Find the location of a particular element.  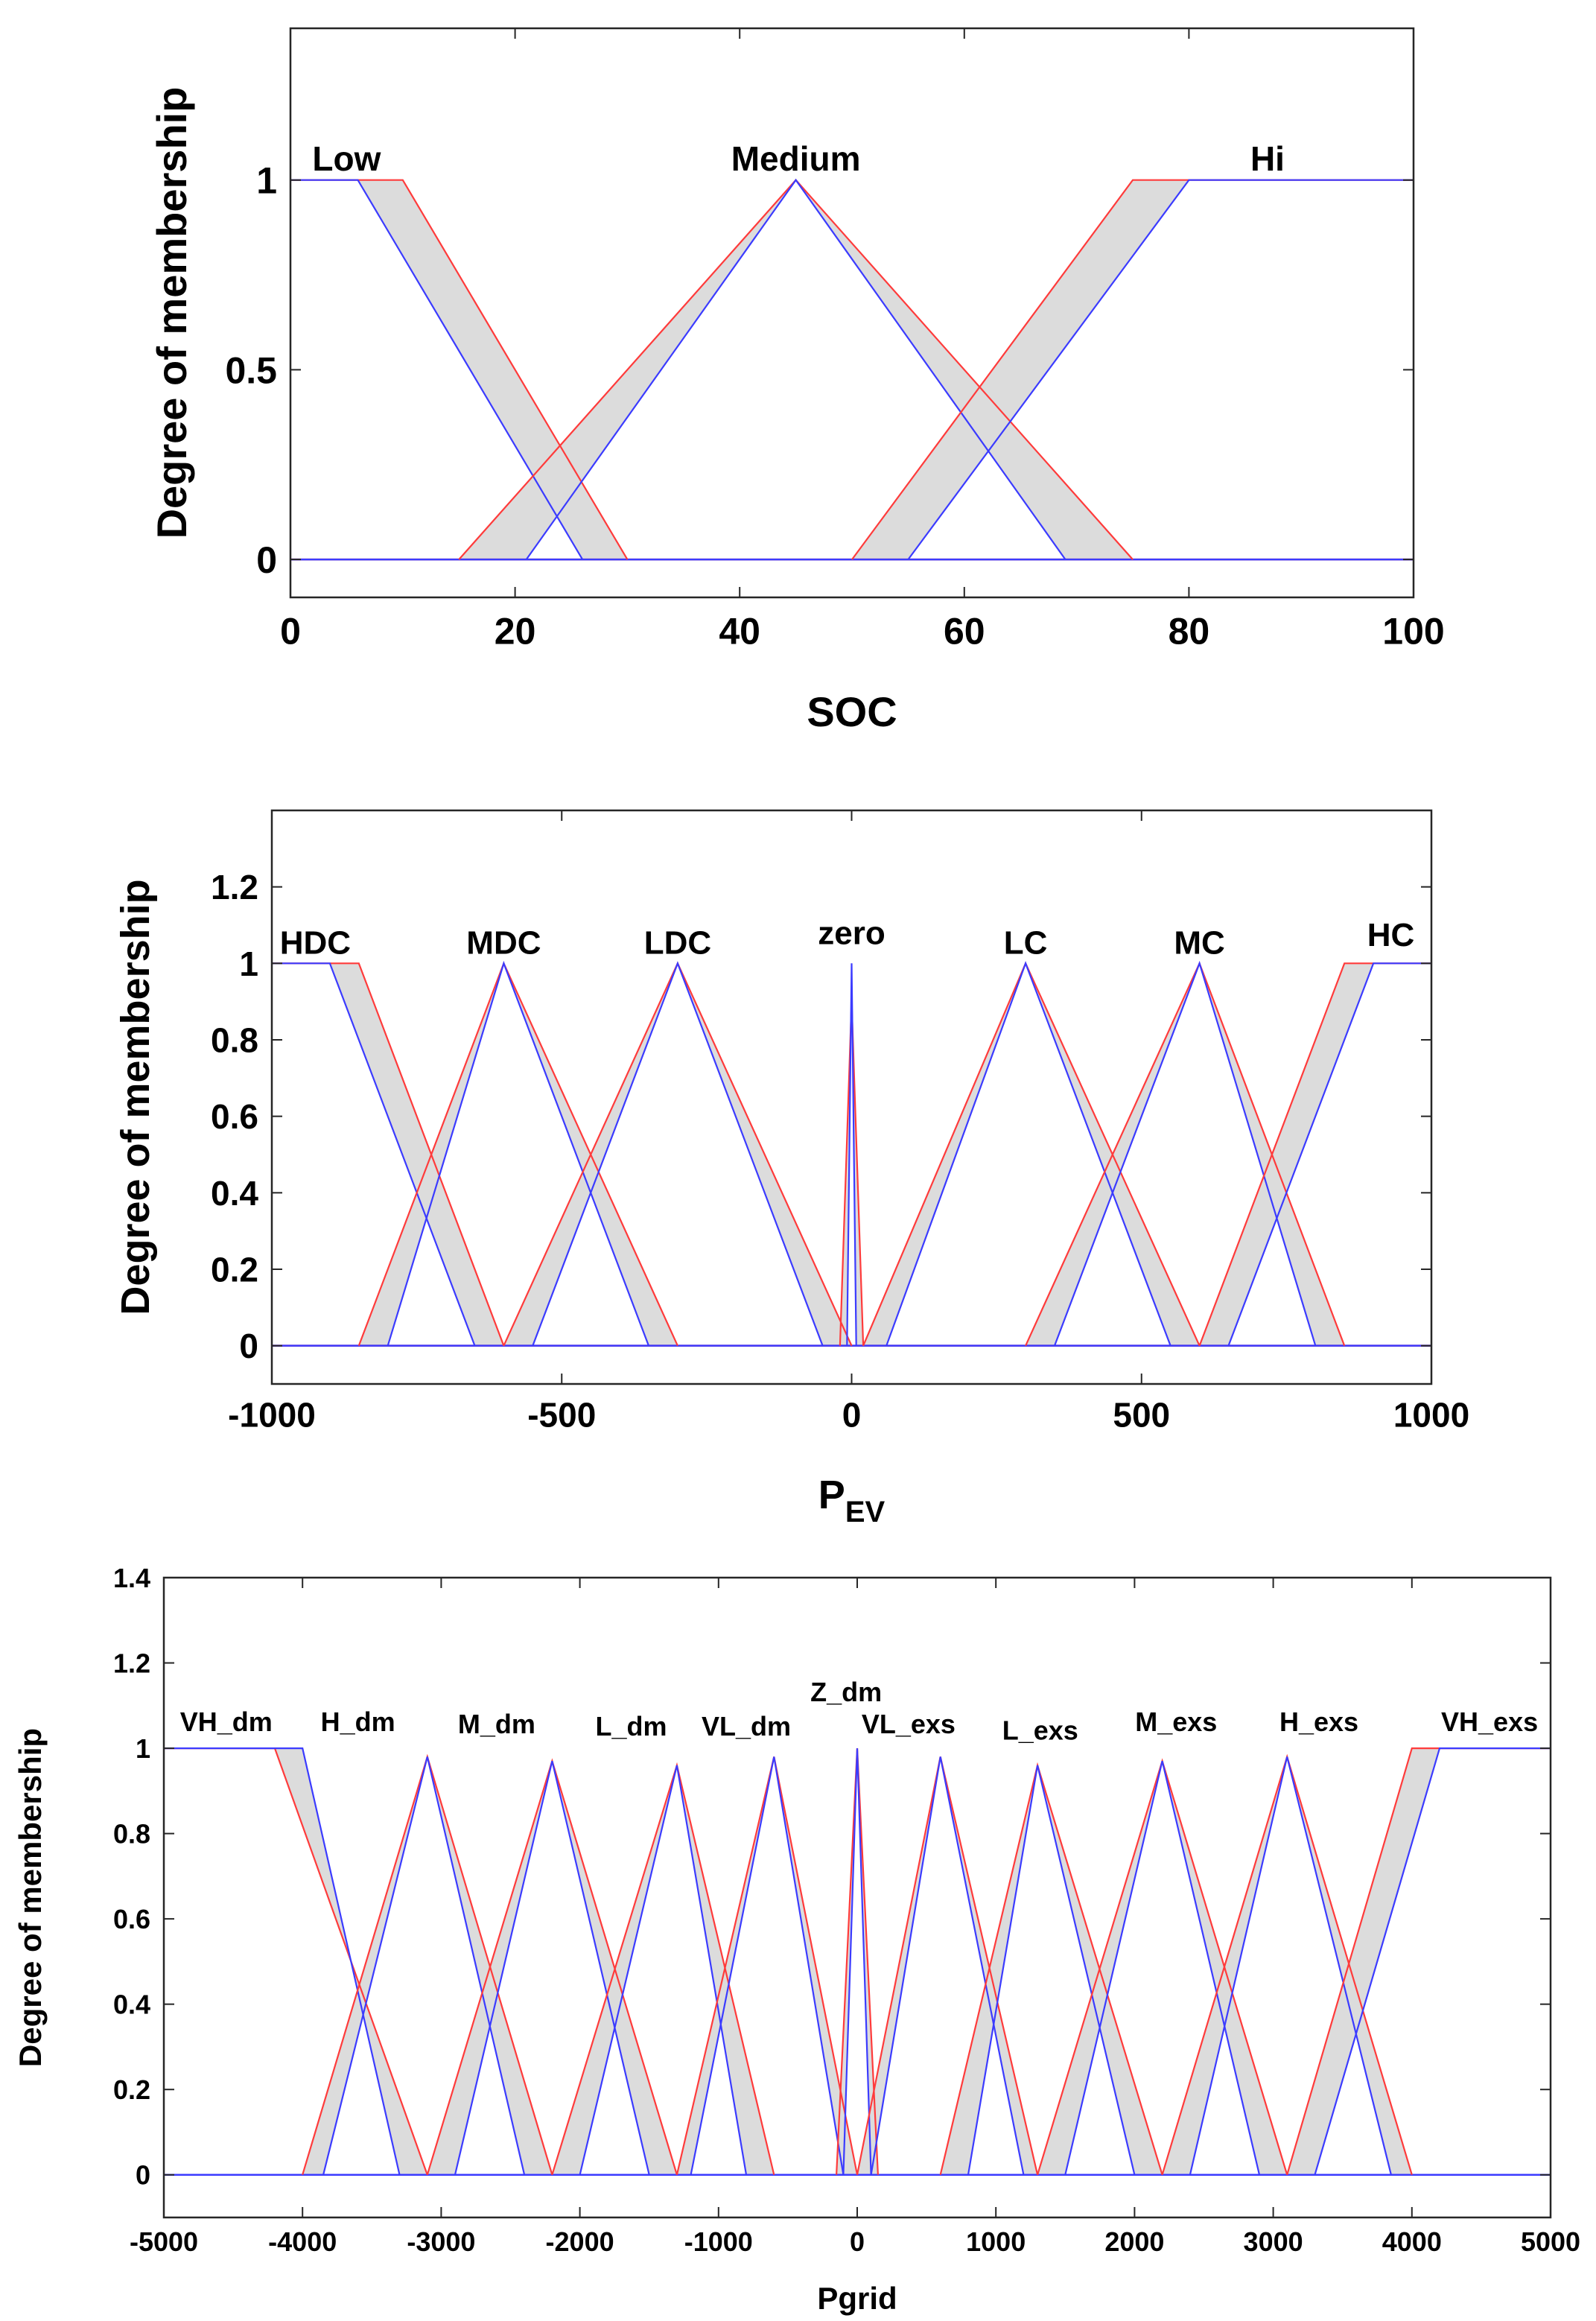

mf-footprint-MDC is located at coordinates (518, 1154).